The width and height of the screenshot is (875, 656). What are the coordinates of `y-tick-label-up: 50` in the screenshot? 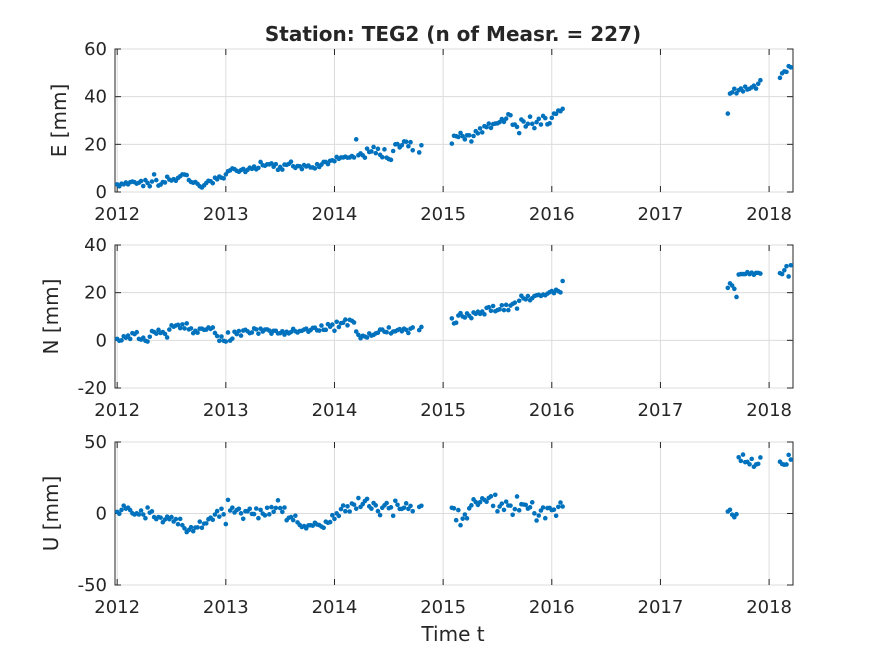 It's located at (95, 442).